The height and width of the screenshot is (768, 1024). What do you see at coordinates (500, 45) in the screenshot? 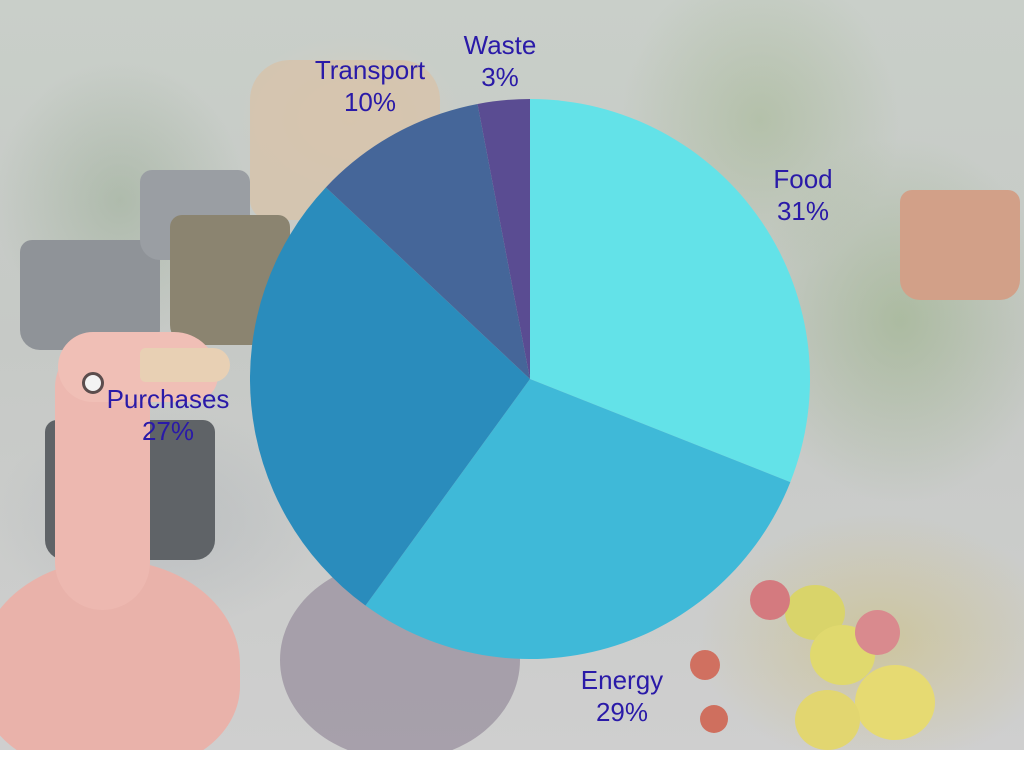
I see `slice-label-waste: Waste` at bounding box center [500, 45].